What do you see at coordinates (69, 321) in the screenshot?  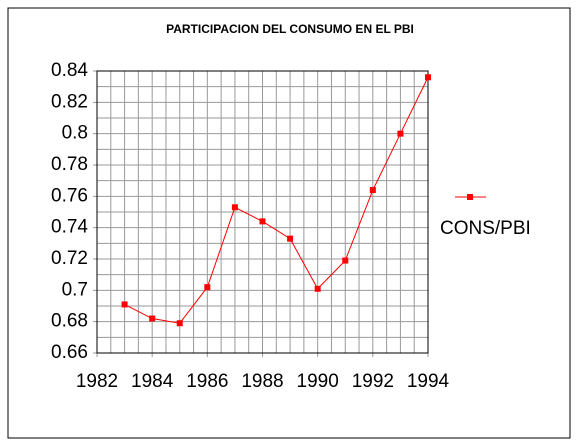 I see `y-tick-label: 0.68` at bounding box center [69, 321].